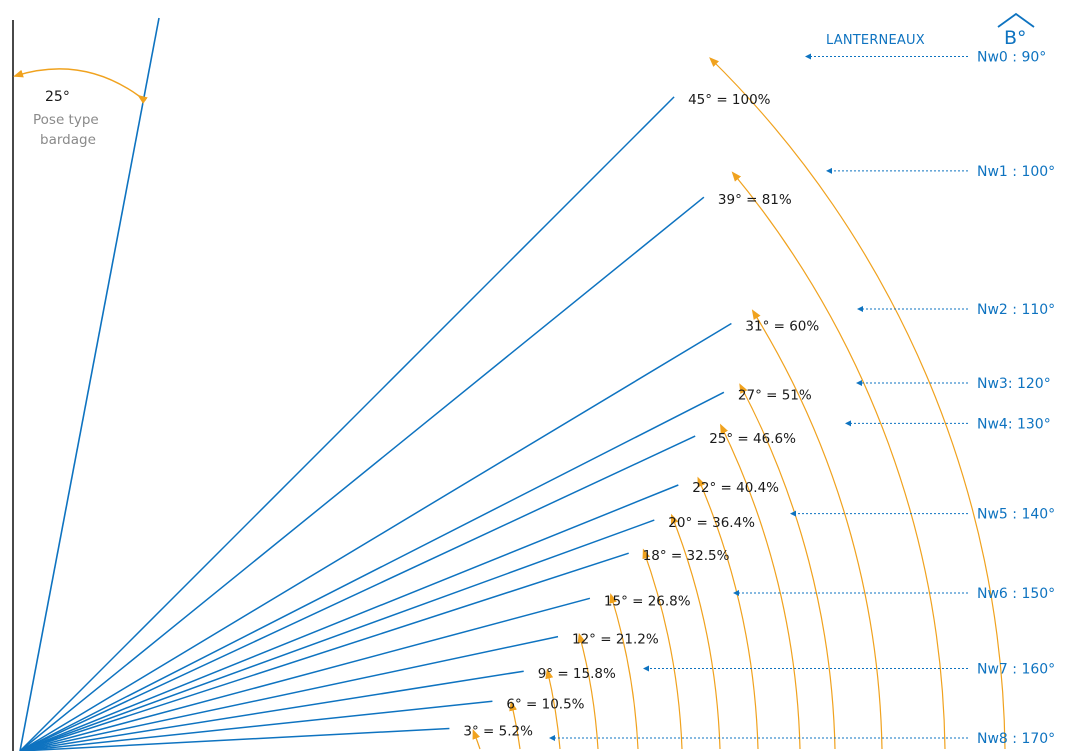  What do you see at coordinates (615, 640) in the screenshot?
I see `slope-label: 12° = 21.2%` at bounding box center [615, 640].